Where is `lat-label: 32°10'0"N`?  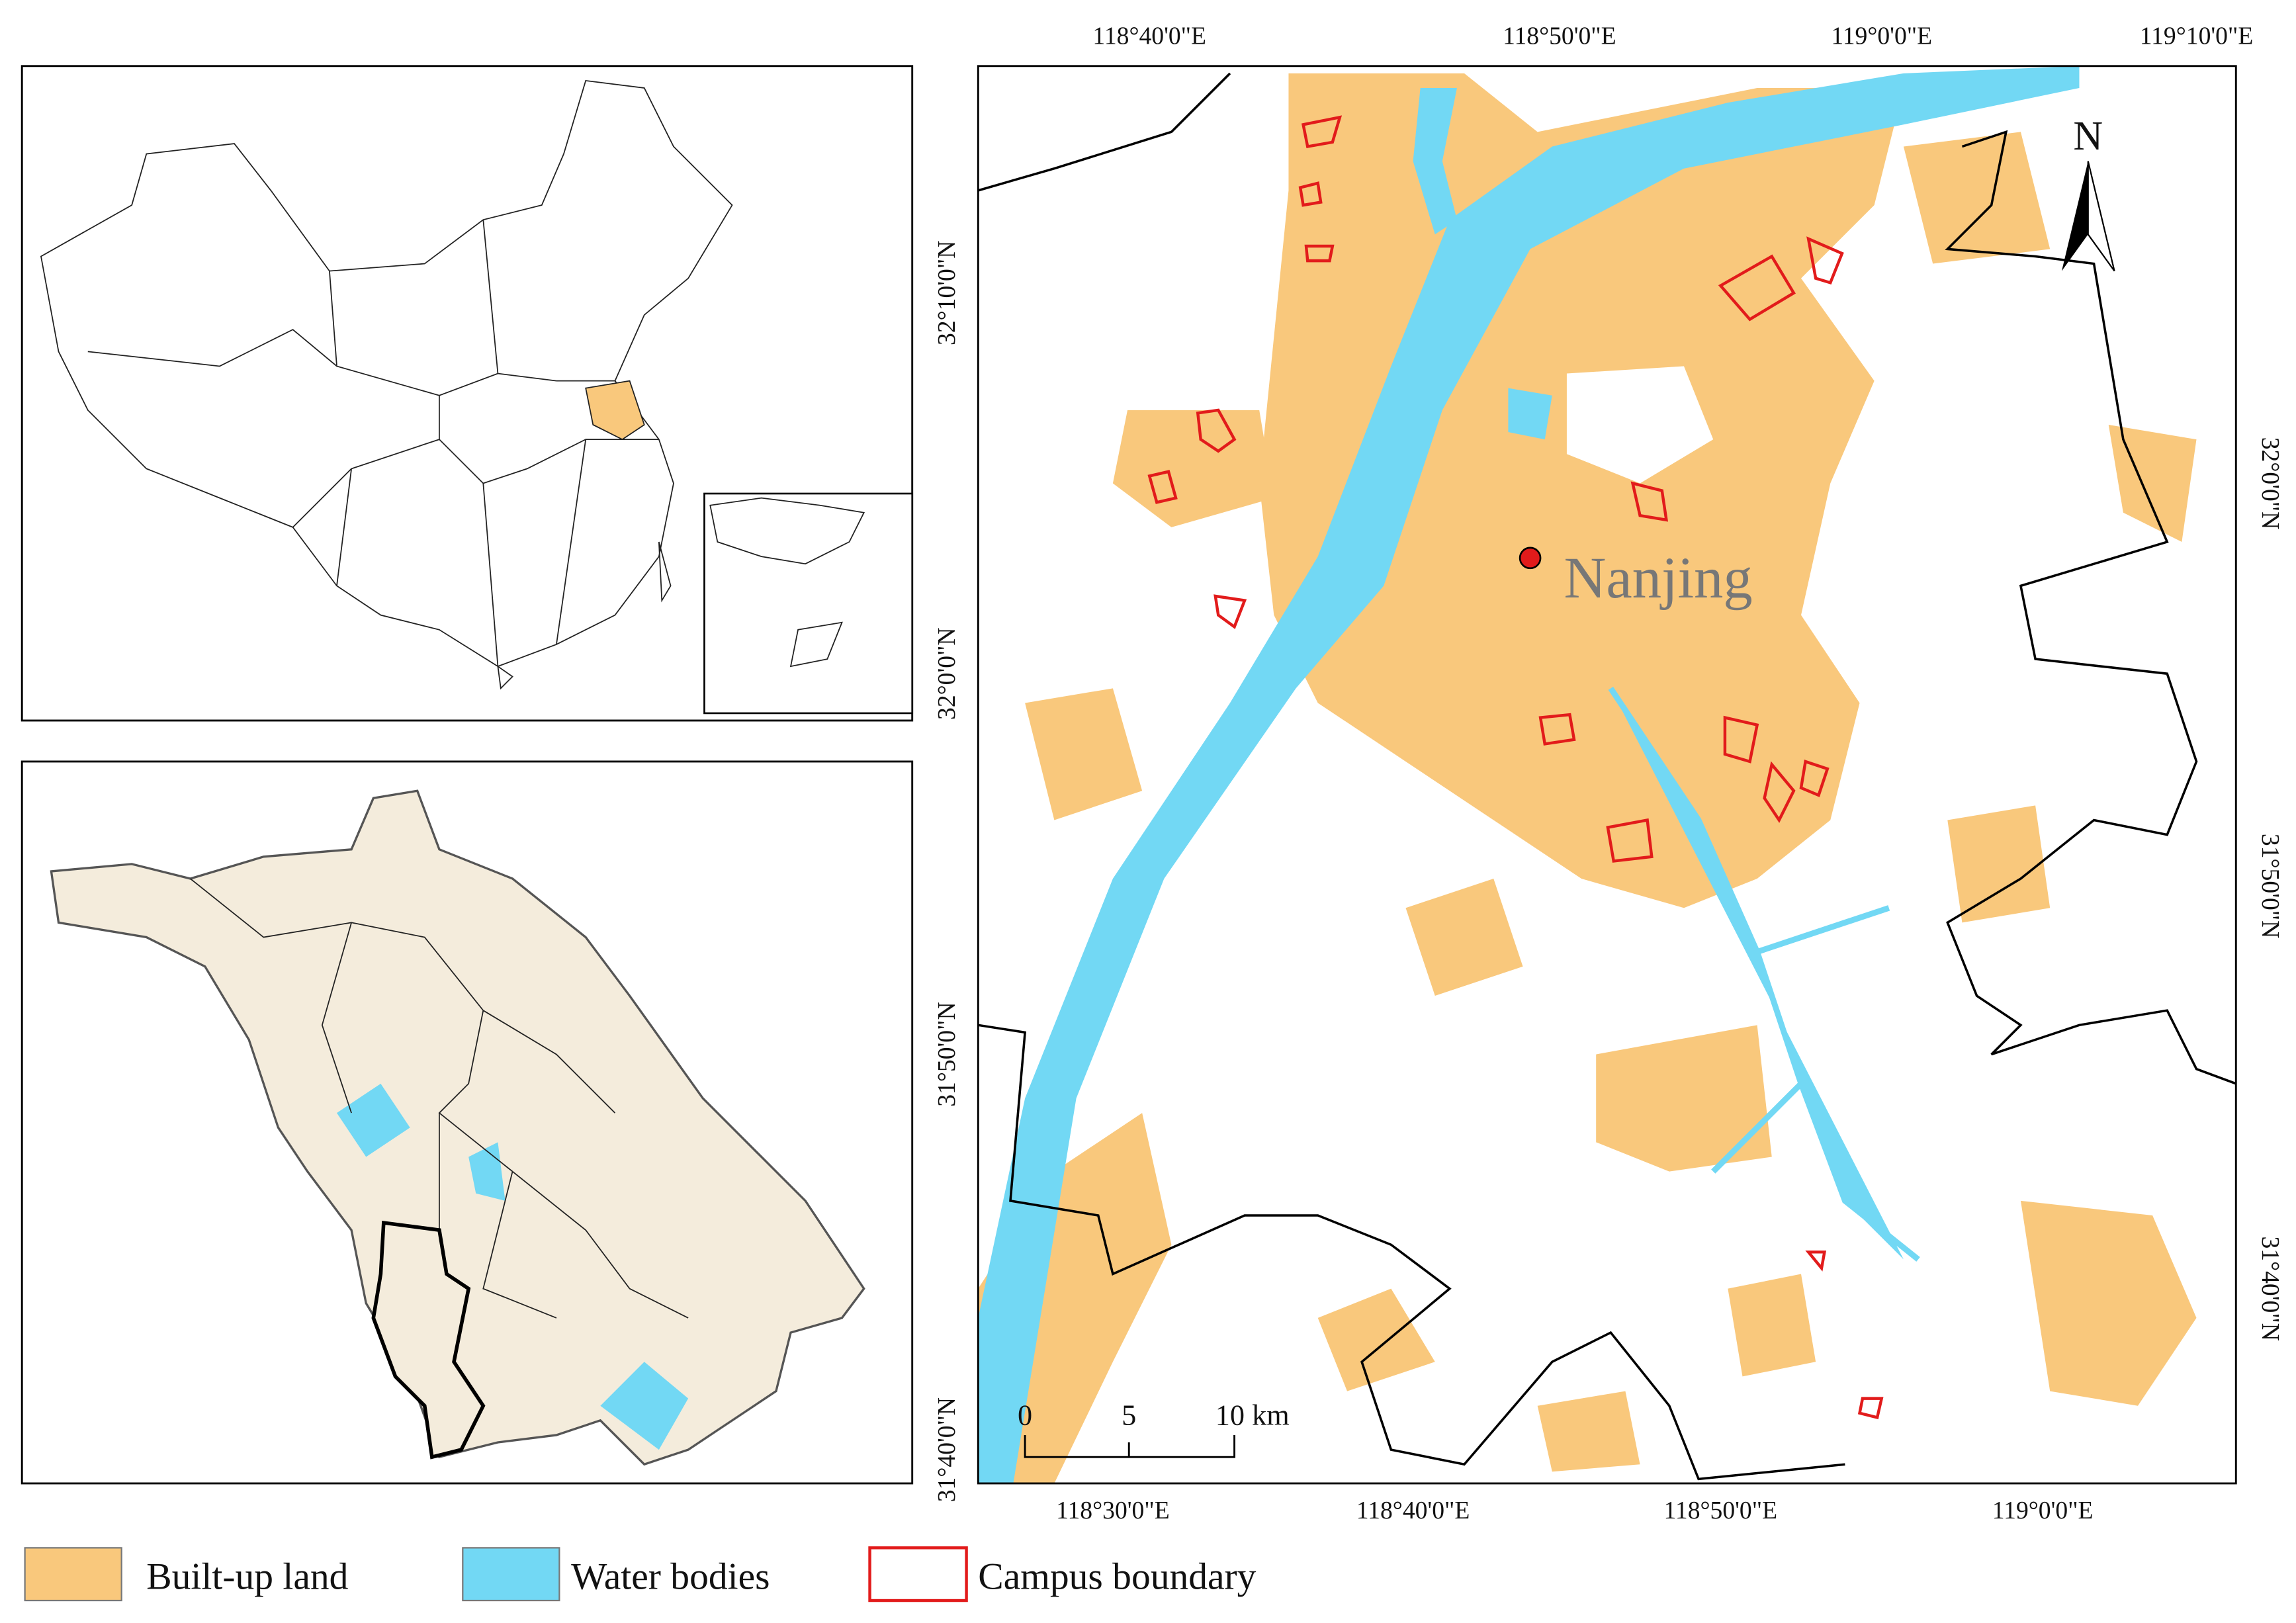 lat-label: 32°10'0"N is located at coordinates (947, 293).